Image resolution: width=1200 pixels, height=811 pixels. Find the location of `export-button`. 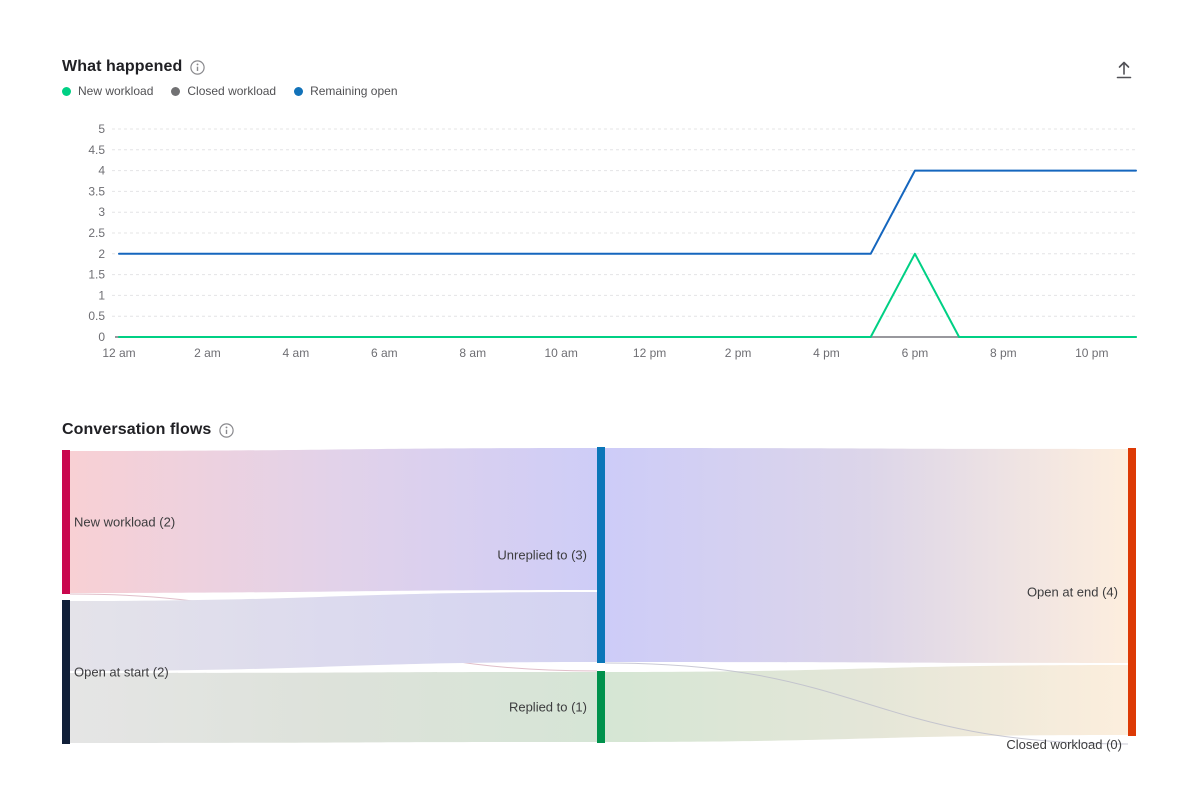

export-button is located at coordinates (1124, 70).